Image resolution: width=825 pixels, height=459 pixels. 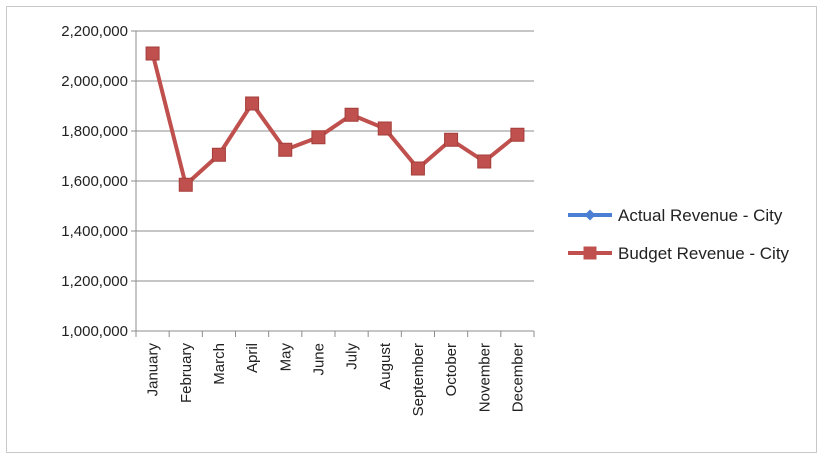 I want to click on legend-label: Budget Revenue - City, so click(x=704, y=253).